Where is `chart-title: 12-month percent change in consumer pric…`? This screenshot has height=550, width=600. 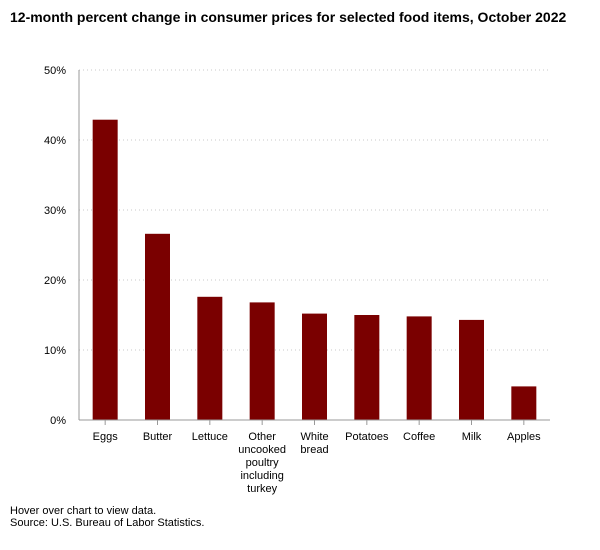
chart-title: 12-month percent change in consumer pric… is located at coordinates (288, 17).